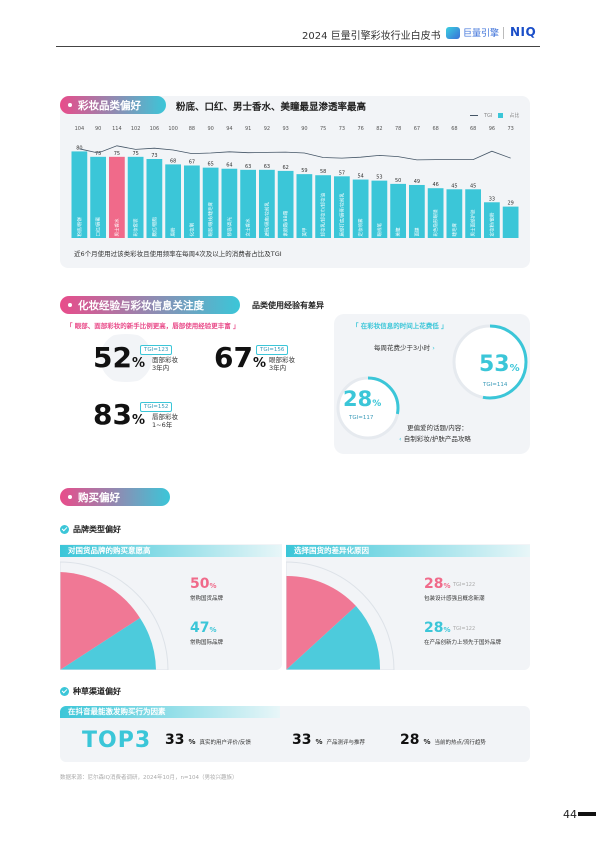 The image size is (596, 842). I want to click on bar-value-label: 62, so click(285, 168).